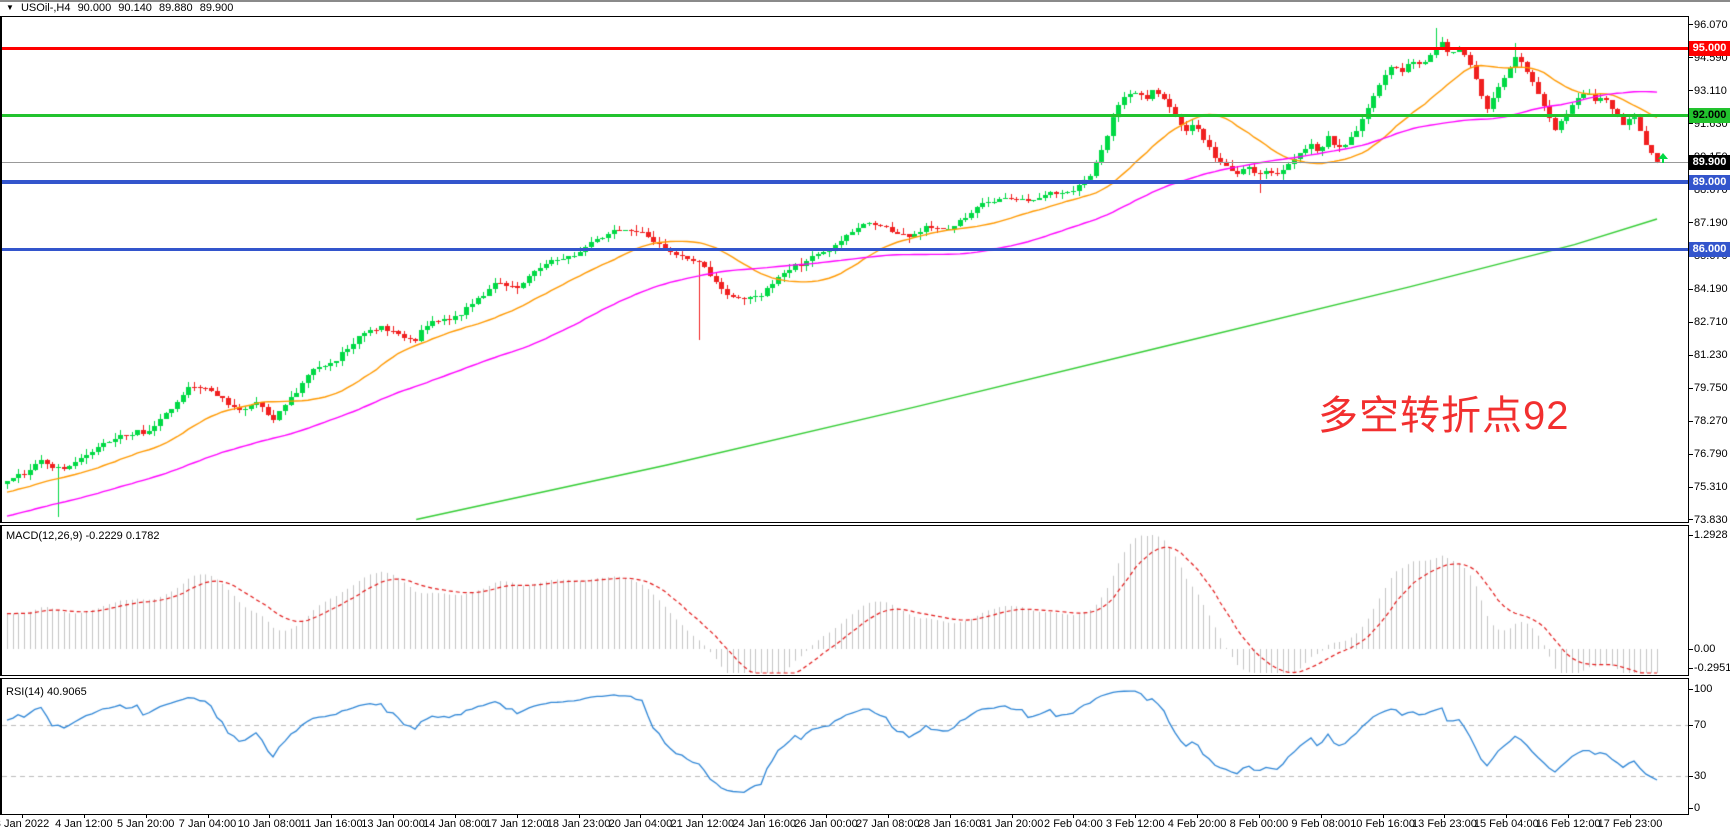 The image size is (1730, 840). I want to click on time-tick-label: 14 Jan 08:00, so click(455, 824).